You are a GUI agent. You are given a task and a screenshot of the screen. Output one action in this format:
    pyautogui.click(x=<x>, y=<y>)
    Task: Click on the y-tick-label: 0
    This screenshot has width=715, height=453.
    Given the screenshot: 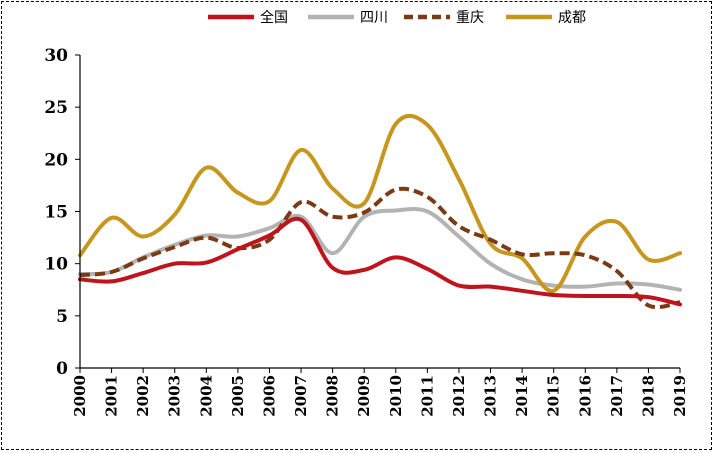 What is the action you would take?
    pyautogui.click(x=62, y=369)
    